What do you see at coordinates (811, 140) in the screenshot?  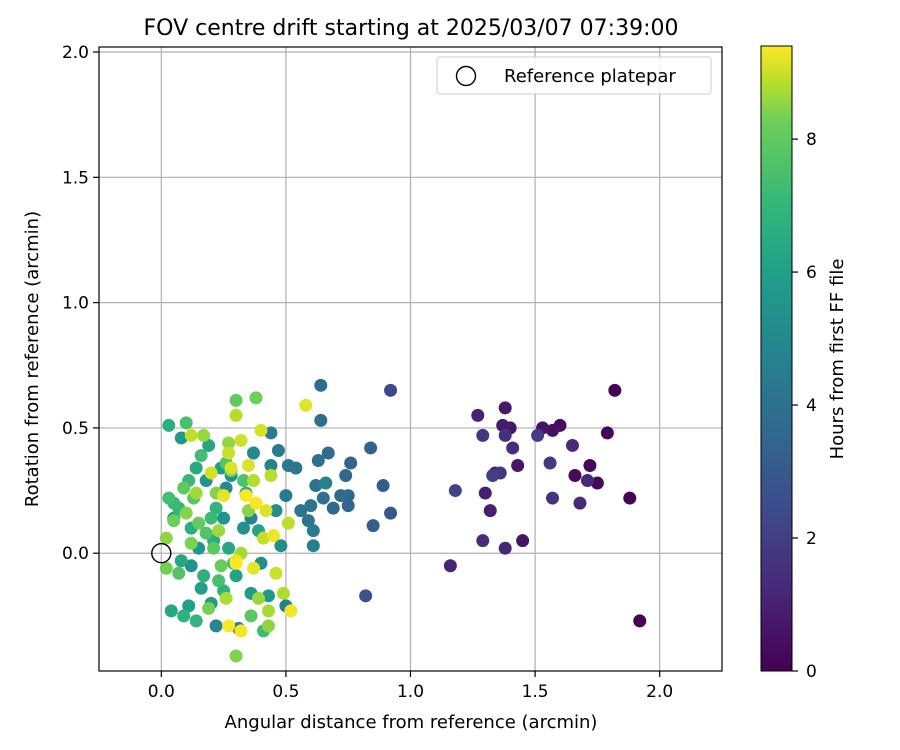 I see `colorbar-tick-label: 8` at bounding box center [811, 140].